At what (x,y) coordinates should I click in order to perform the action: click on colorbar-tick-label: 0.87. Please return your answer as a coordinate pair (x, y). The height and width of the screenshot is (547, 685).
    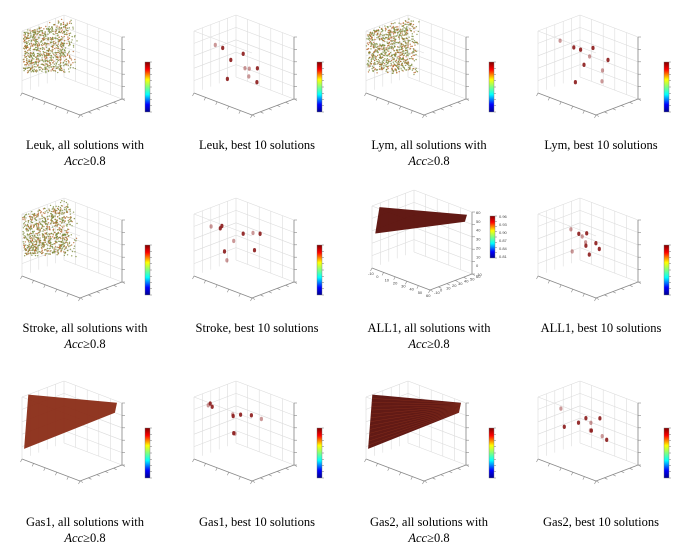
    Looking at the image, I should click on (503, 240).